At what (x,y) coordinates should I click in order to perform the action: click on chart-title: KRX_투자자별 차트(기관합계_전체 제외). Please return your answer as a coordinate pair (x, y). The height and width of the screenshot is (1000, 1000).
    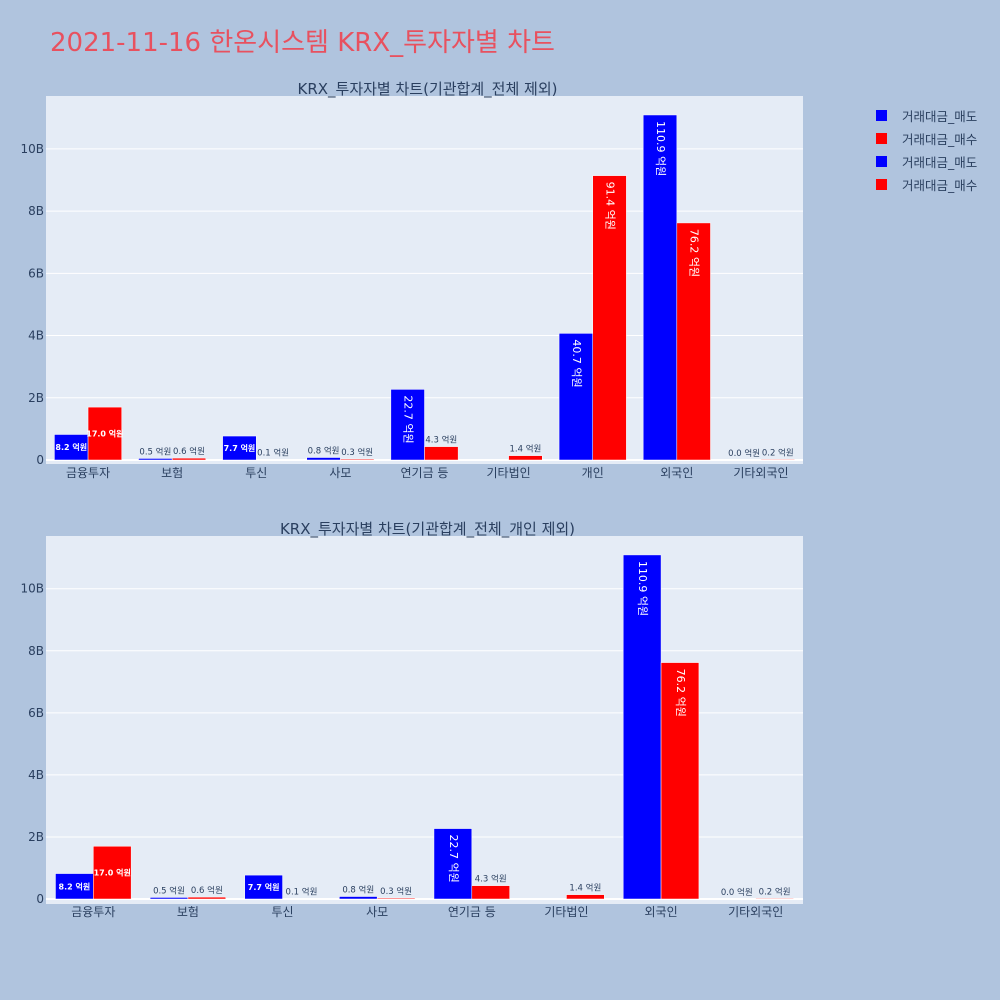
    Looking at the image, I should click on (428, 89).